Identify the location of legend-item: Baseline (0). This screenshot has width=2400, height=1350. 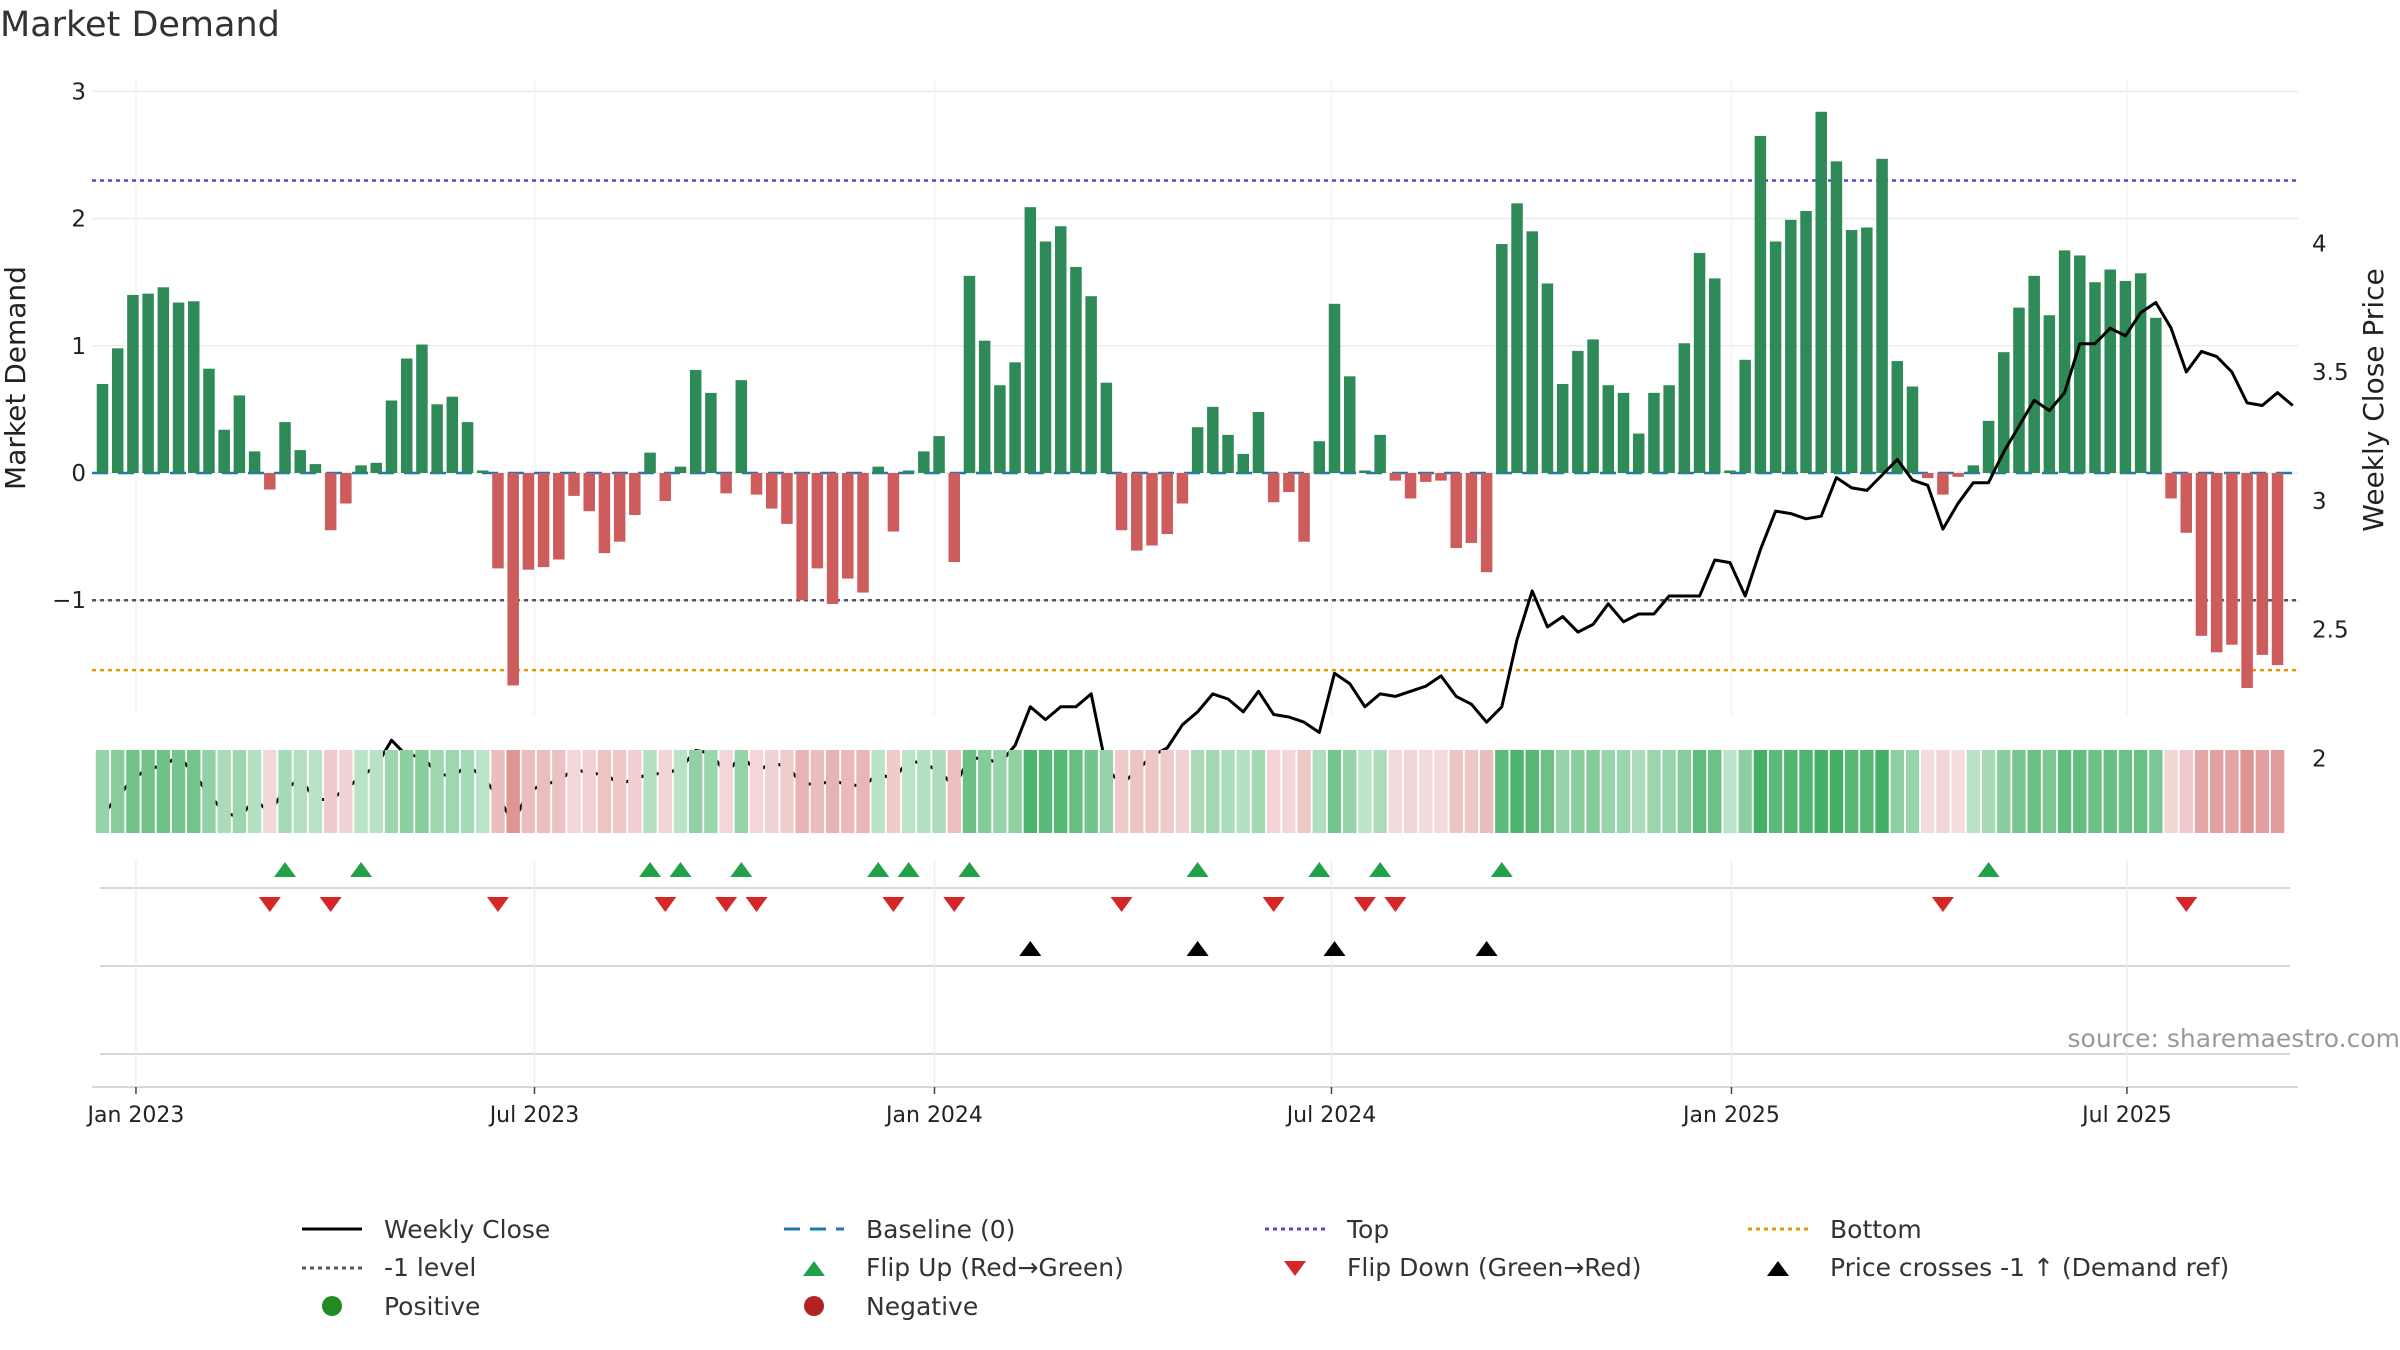
(898, 1229).